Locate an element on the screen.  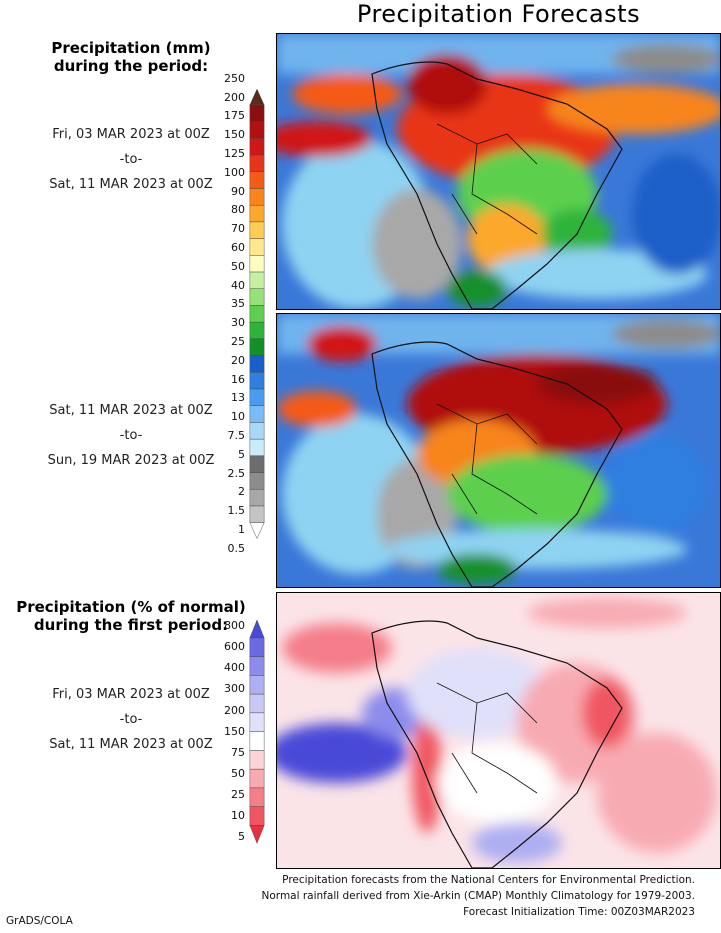
colorbar-tick-label: 35 is located at coordinates (238, 304).